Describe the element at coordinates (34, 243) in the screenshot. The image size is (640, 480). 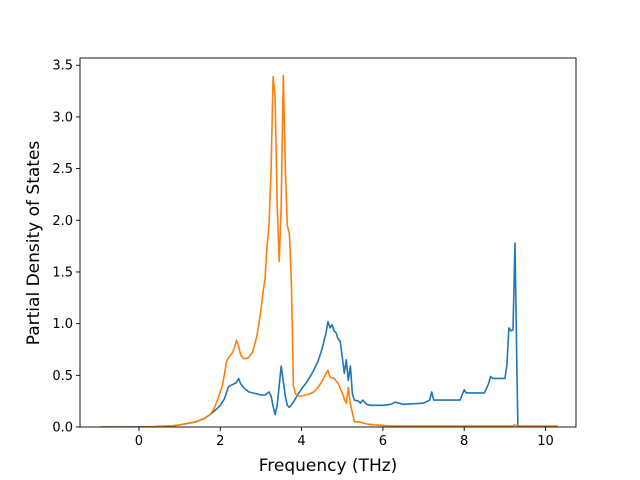
I see `y-axis-label: Partial Density of States` at that location.